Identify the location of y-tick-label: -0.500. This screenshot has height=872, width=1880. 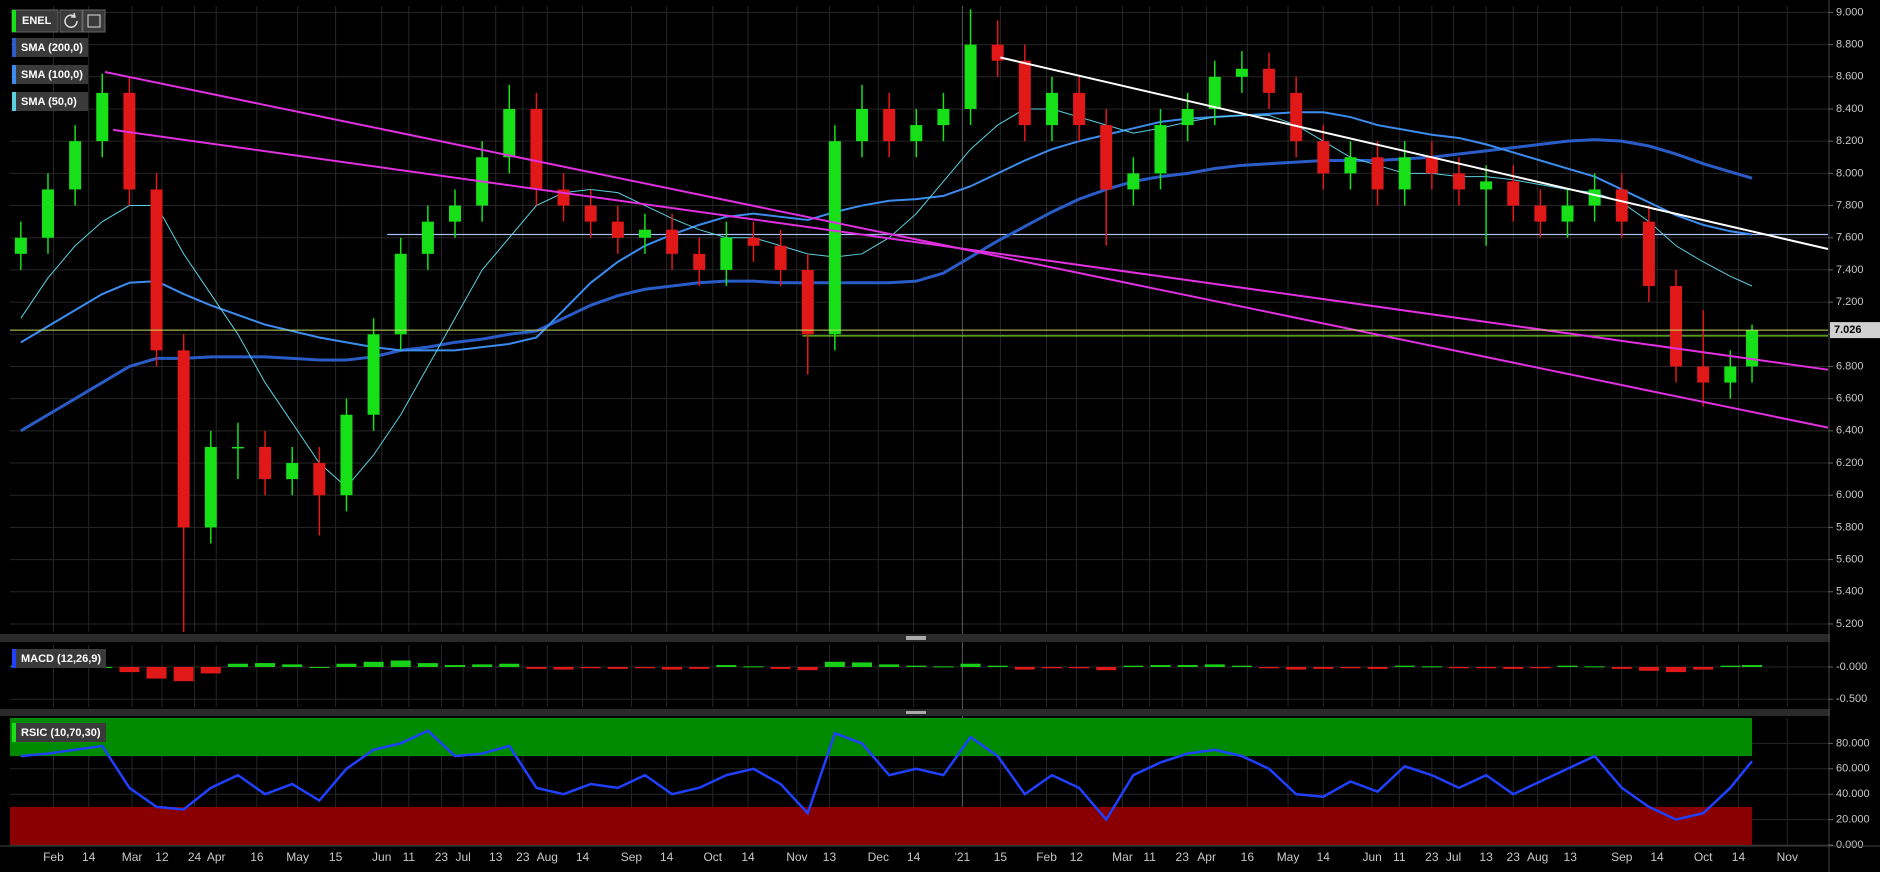
(1851, 699).